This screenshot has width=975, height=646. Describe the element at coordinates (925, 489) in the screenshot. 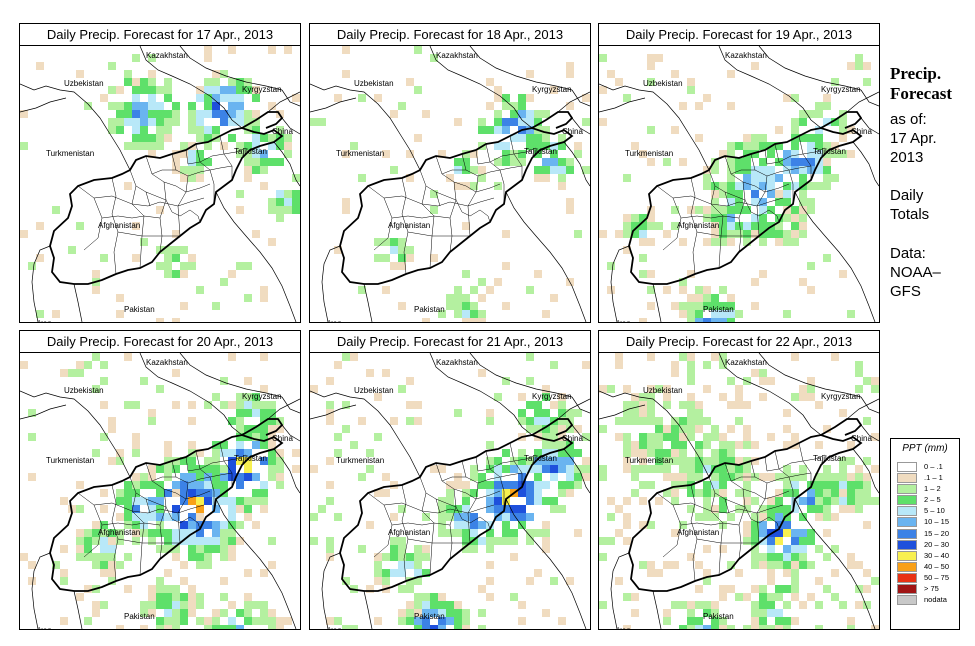

I see `legend-item: 1 – 2` at that location.